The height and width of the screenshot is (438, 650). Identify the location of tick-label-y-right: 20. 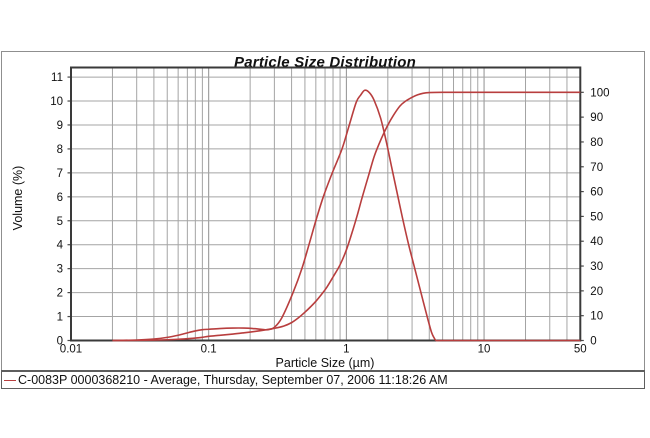
(596, 292).